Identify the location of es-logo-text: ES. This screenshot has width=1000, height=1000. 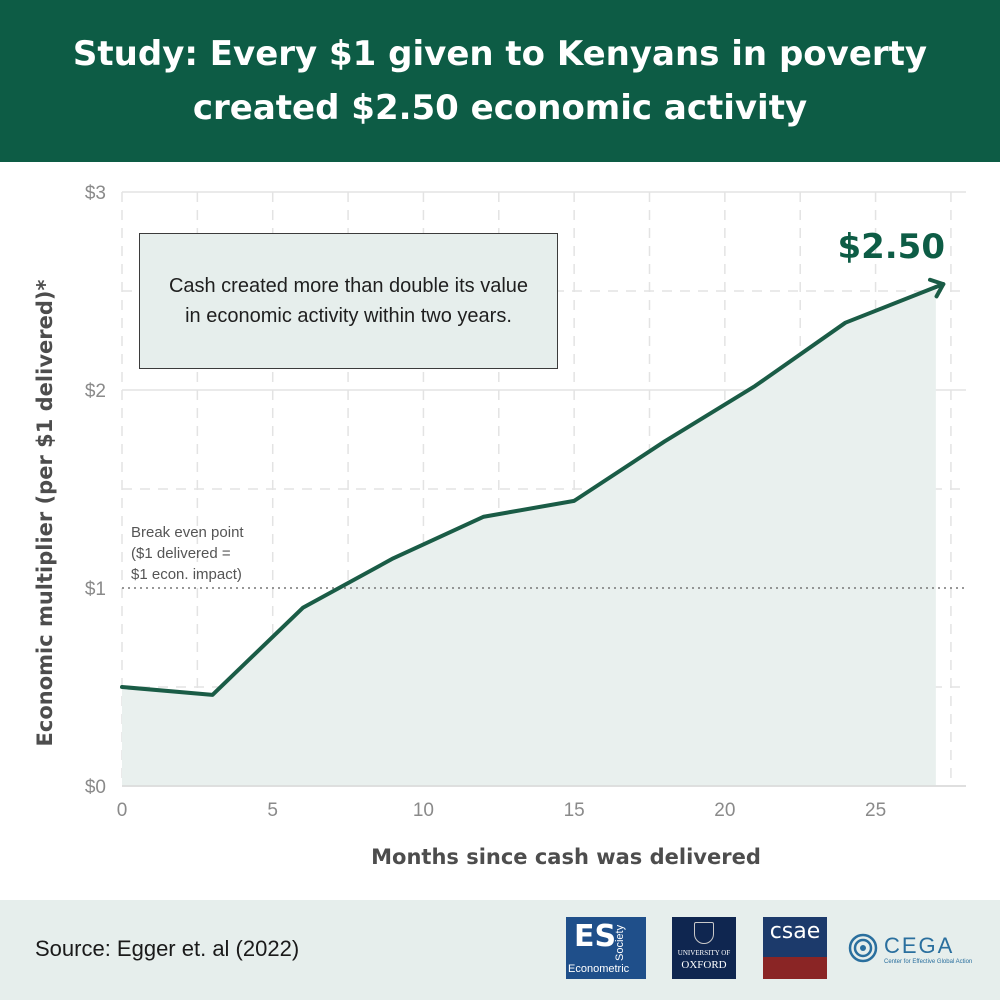
(595, 936).